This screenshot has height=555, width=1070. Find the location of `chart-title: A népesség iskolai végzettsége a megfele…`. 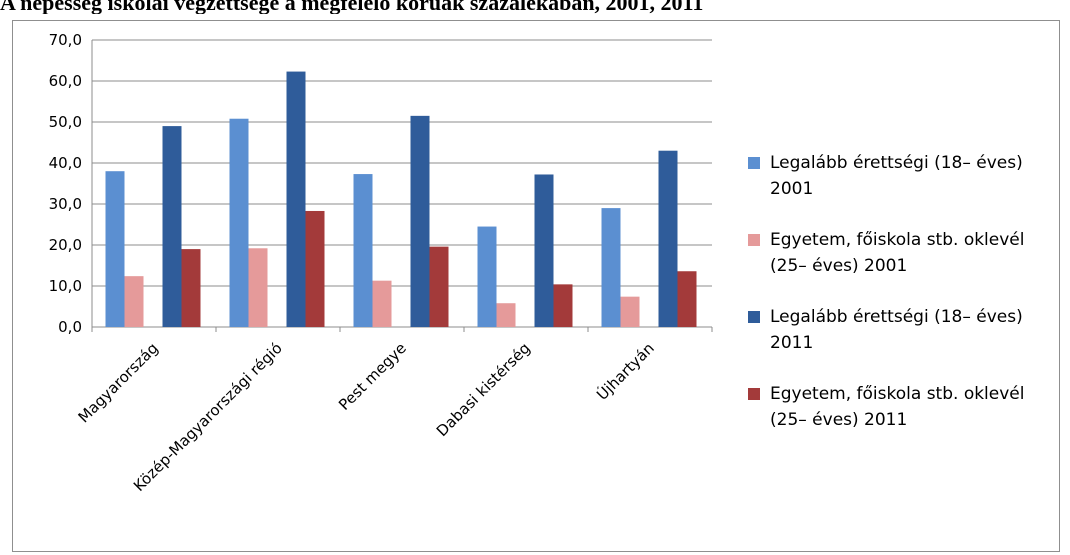

chart-title: A népesség iskolai végzettsége a megfele… is located at coordinates (352, 7).